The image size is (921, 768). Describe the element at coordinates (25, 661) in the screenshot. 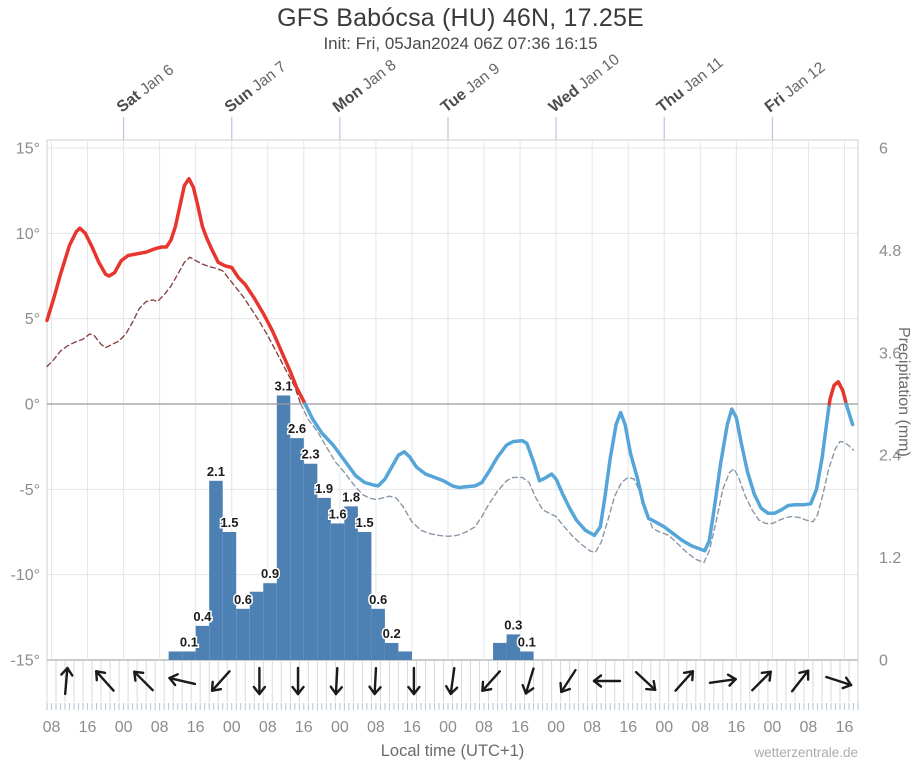

I see `temp-tick-label: -15°` at that location.